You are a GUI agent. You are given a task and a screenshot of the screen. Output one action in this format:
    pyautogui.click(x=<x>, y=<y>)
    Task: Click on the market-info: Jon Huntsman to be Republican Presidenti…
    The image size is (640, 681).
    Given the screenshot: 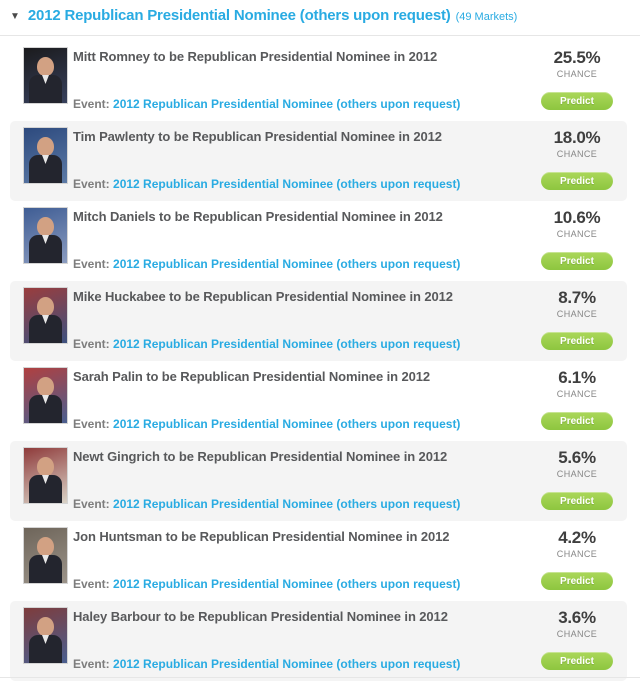 What is the action you would take?
    pyautogui.click(x=300, y=536)
    